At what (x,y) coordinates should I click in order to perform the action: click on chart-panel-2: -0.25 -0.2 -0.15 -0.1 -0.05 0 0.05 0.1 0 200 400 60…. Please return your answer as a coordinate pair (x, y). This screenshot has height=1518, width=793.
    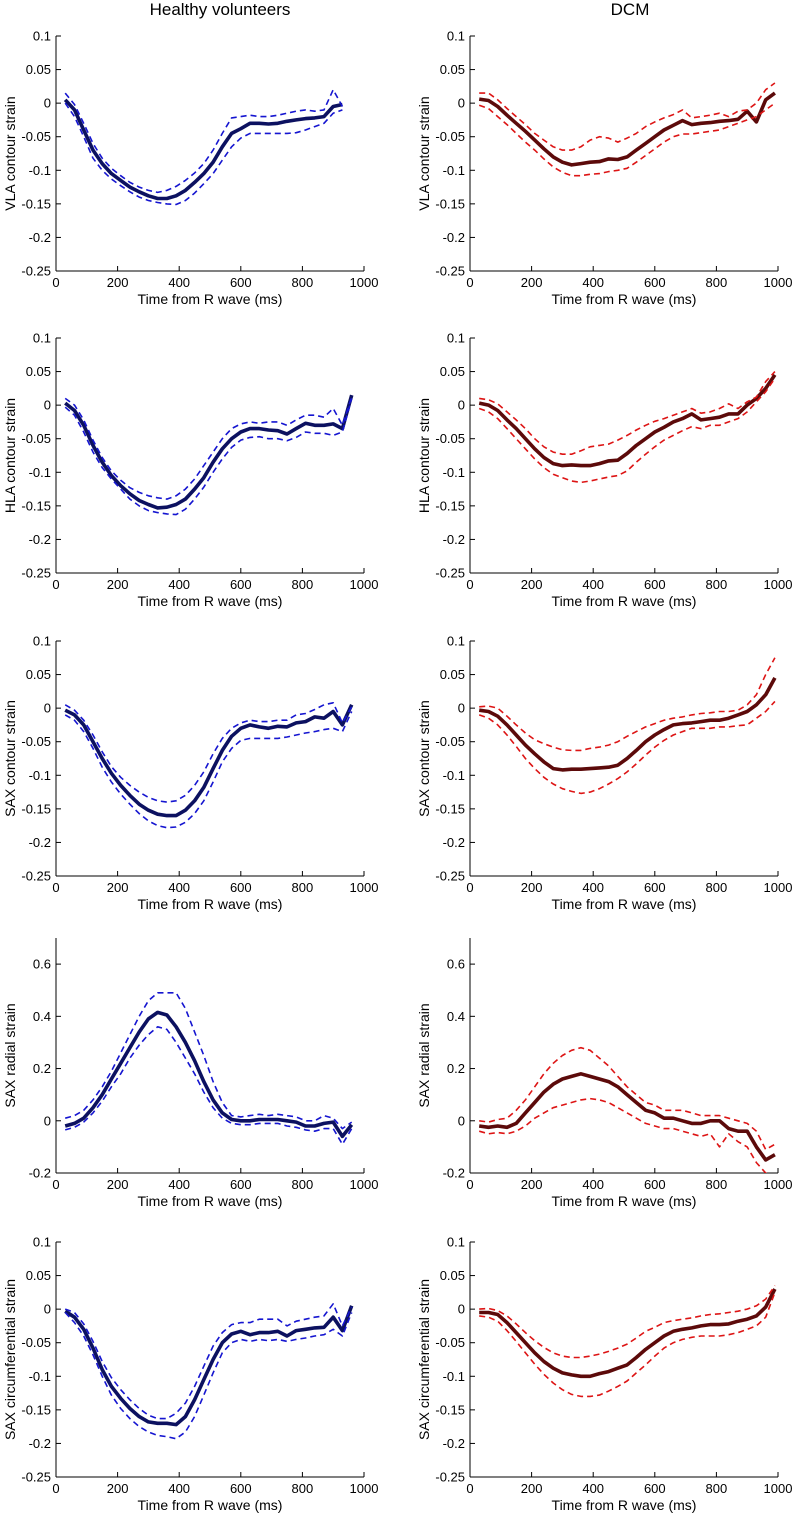
    Looking at the image, I should click on (604, 168).